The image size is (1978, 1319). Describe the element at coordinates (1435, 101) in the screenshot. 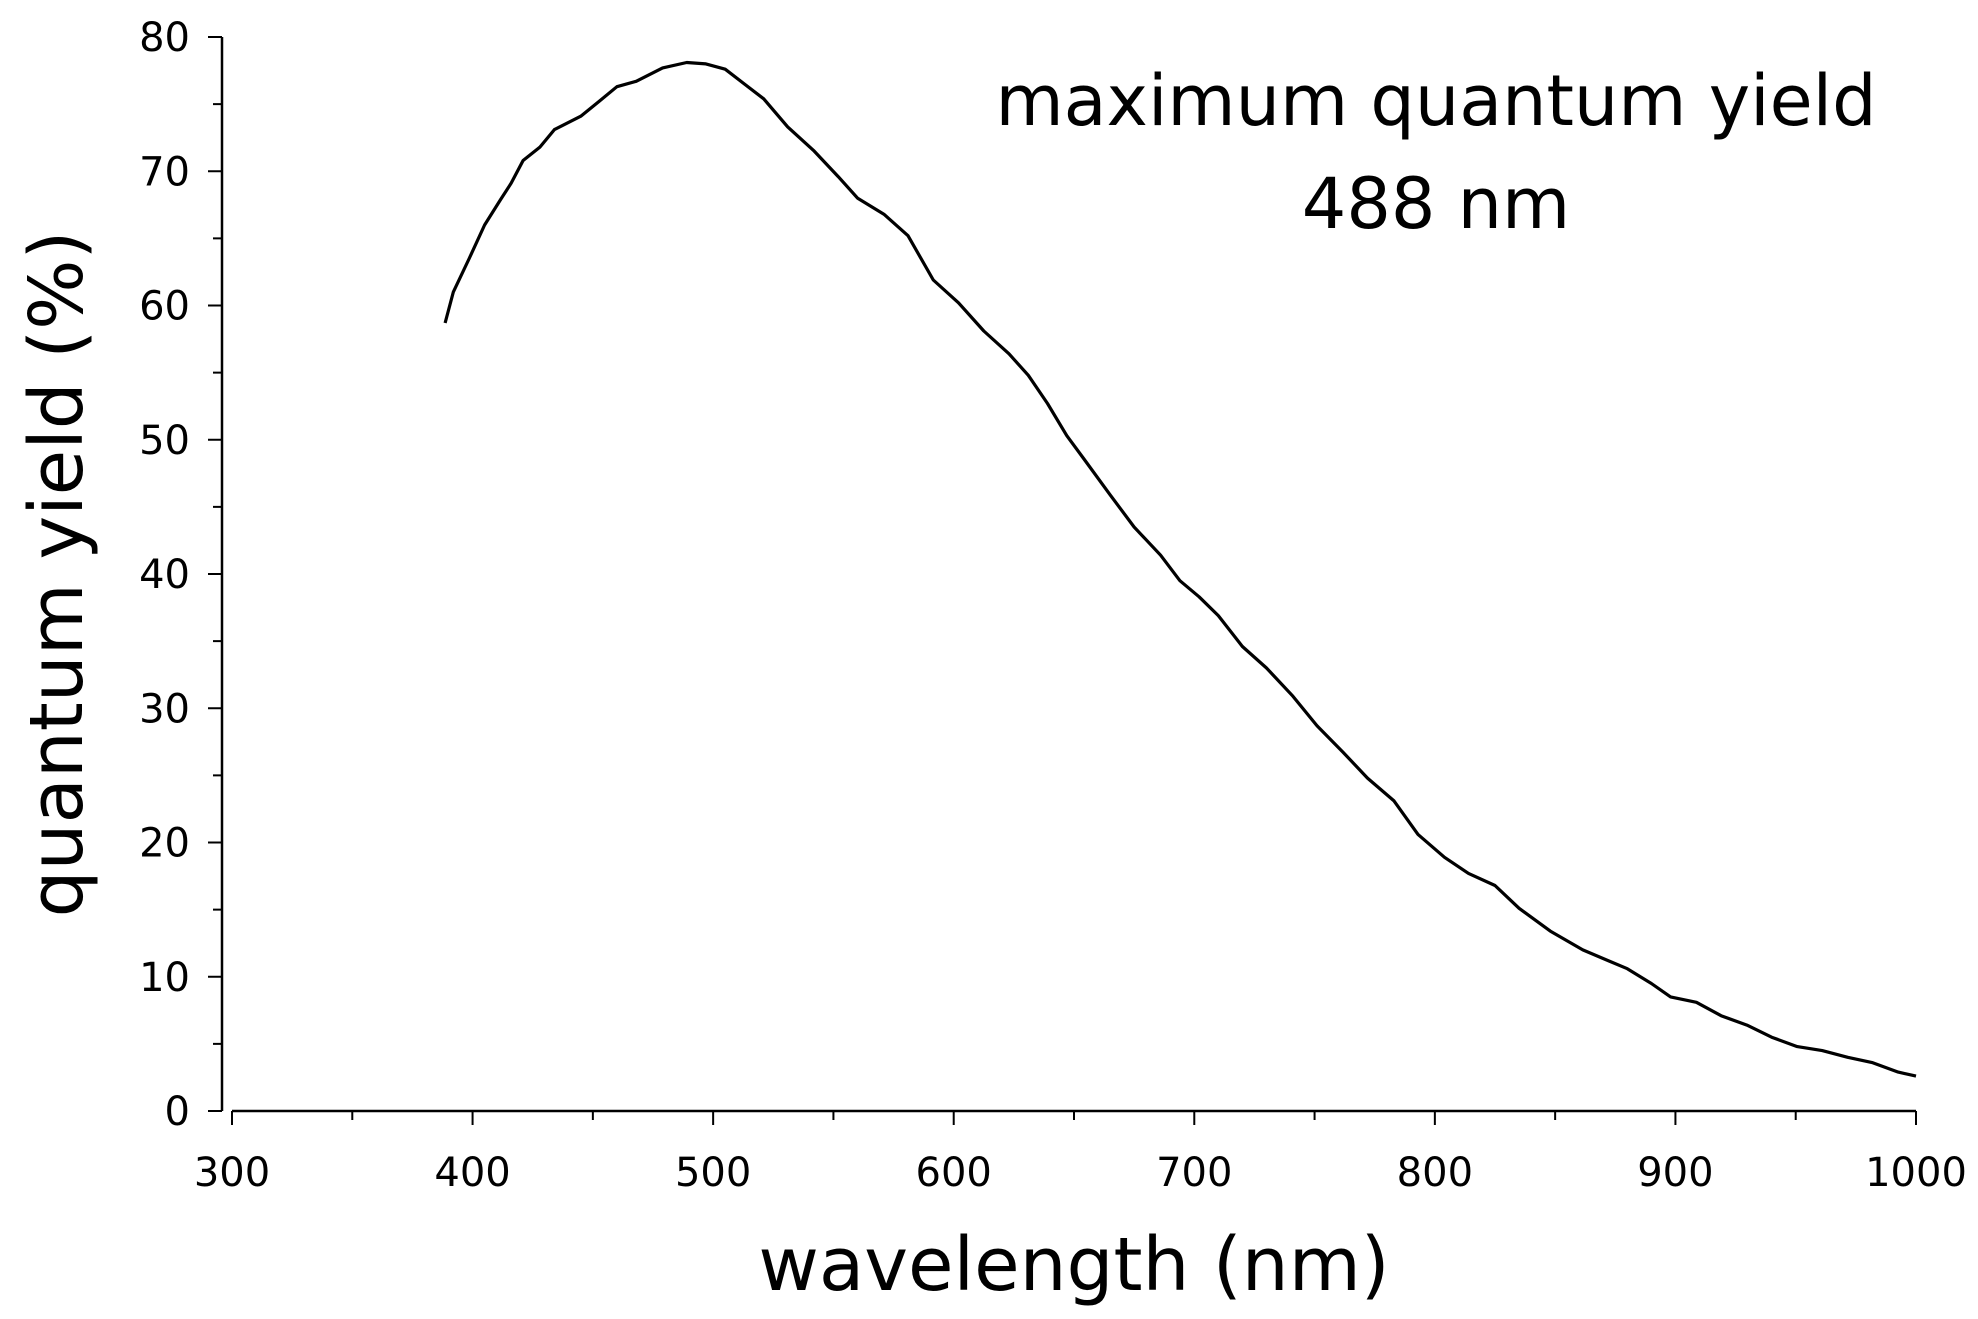

I see `annotation-line-1: maximum quantum yield` at that location.